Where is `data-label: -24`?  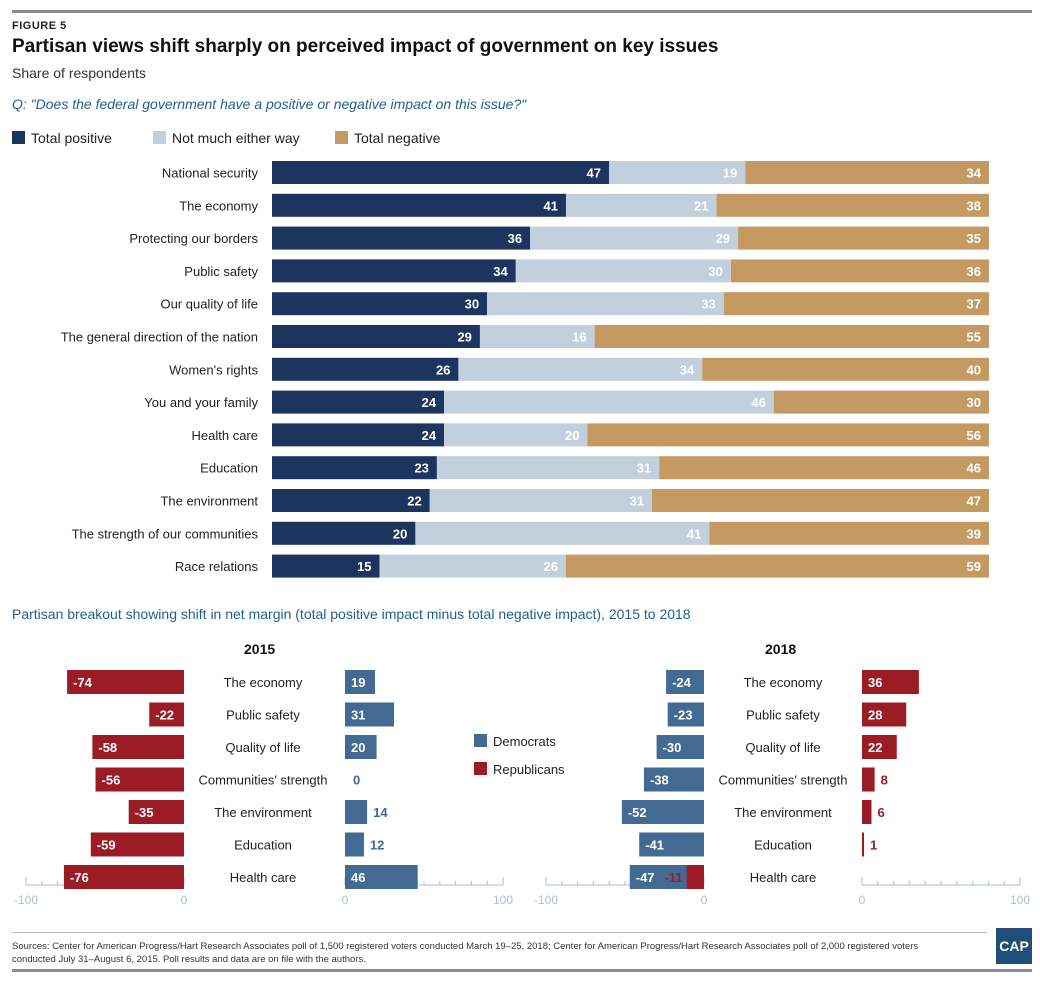
data-label: -24 is located at coordinates (682, 682).